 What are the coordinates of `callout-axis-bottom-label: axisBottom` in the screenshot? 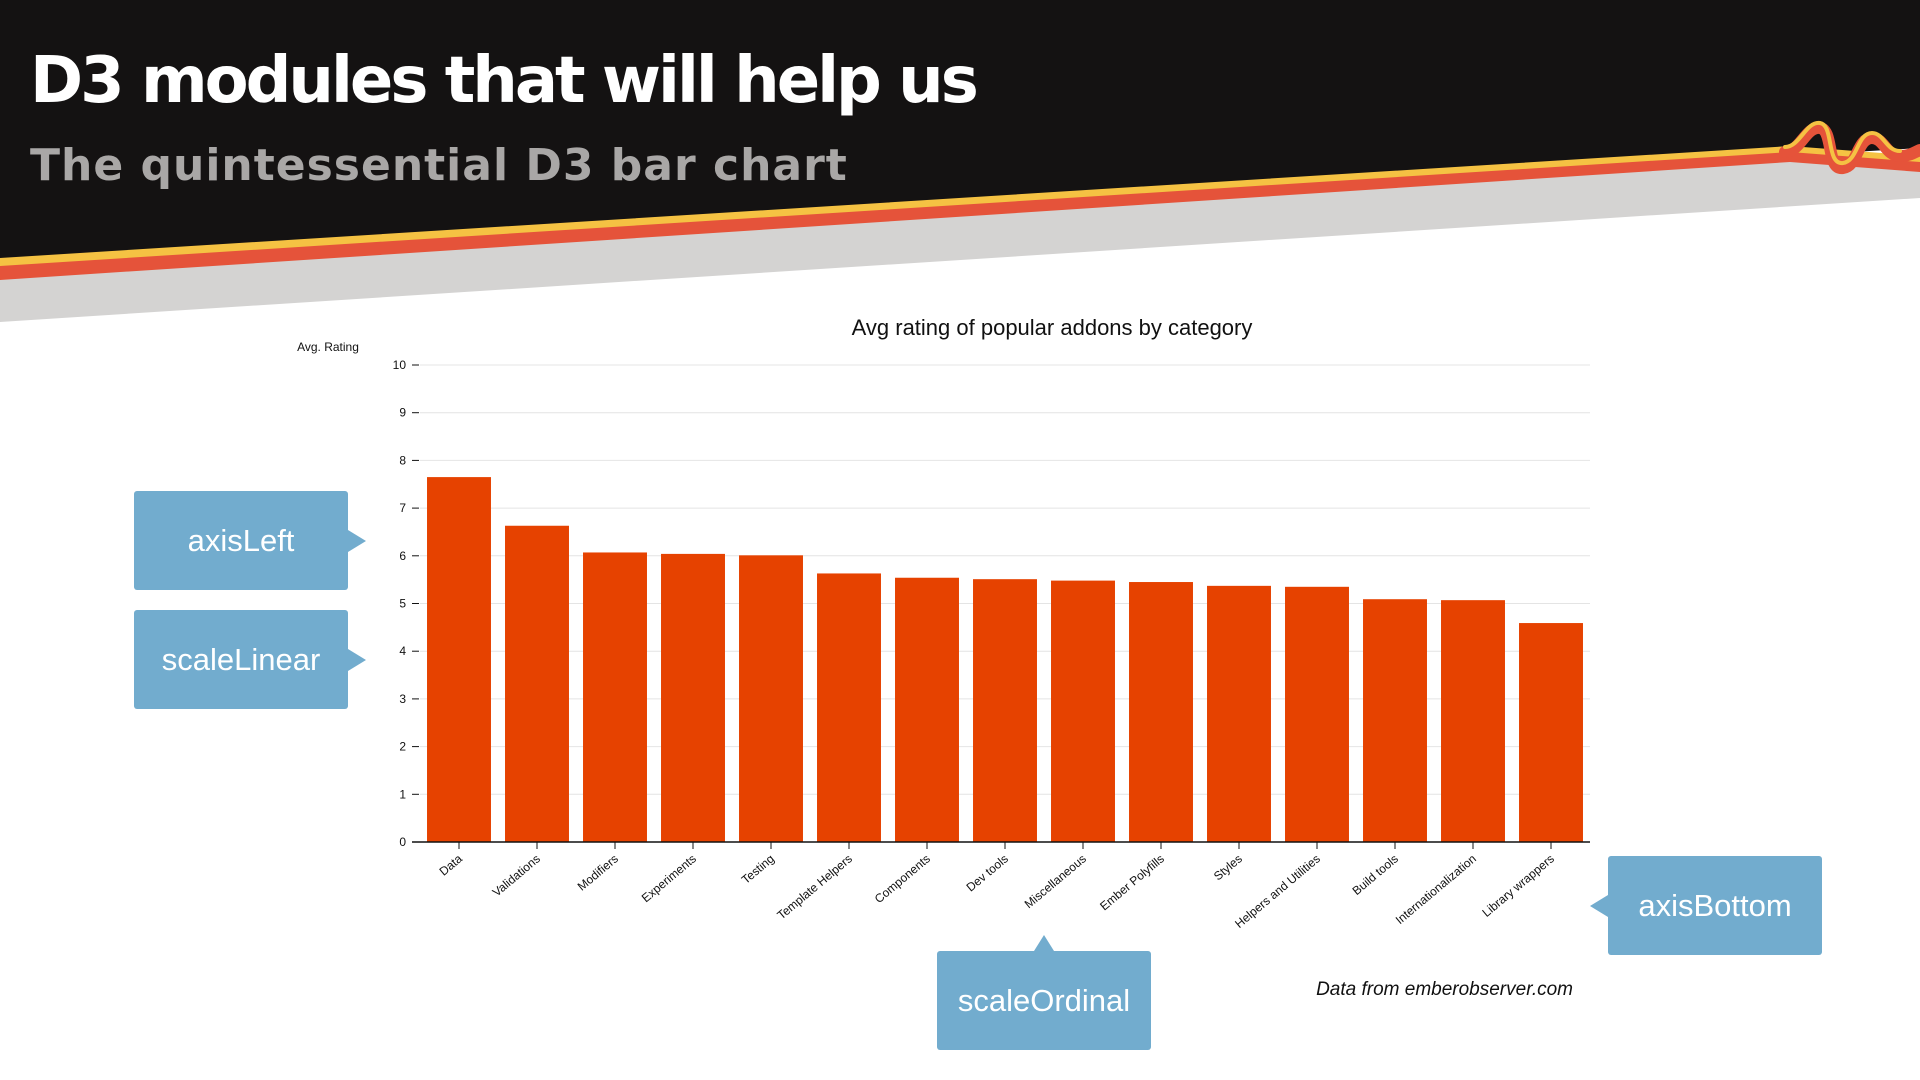 It's located at (1715, 905).